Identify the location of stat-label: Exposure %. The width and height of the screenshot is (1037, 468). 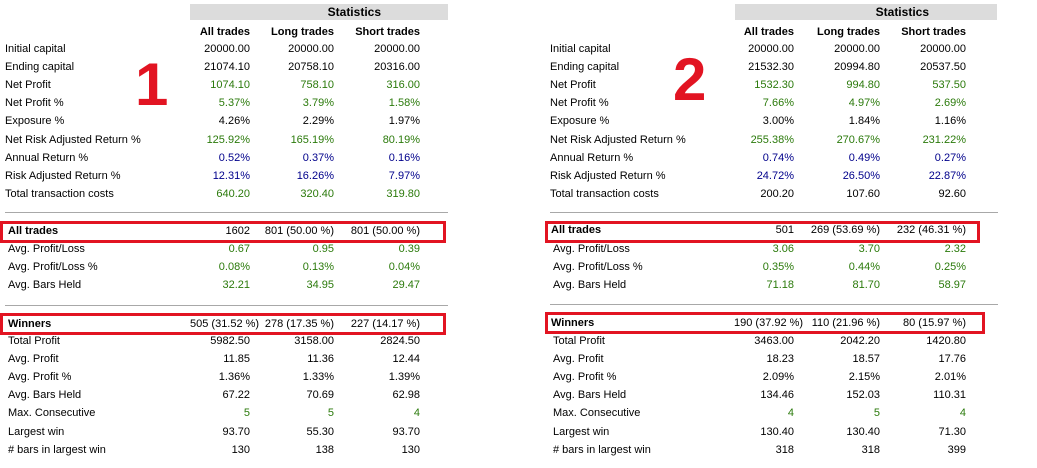
(35, 121).